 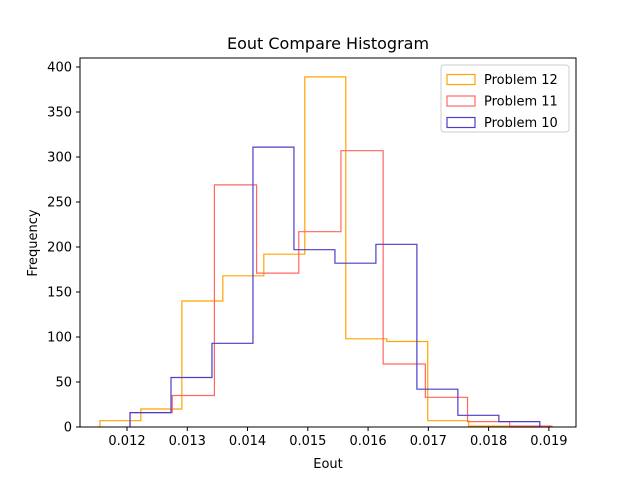 I want to click on legend-label: Problem 11, so click(x=521, y=102).